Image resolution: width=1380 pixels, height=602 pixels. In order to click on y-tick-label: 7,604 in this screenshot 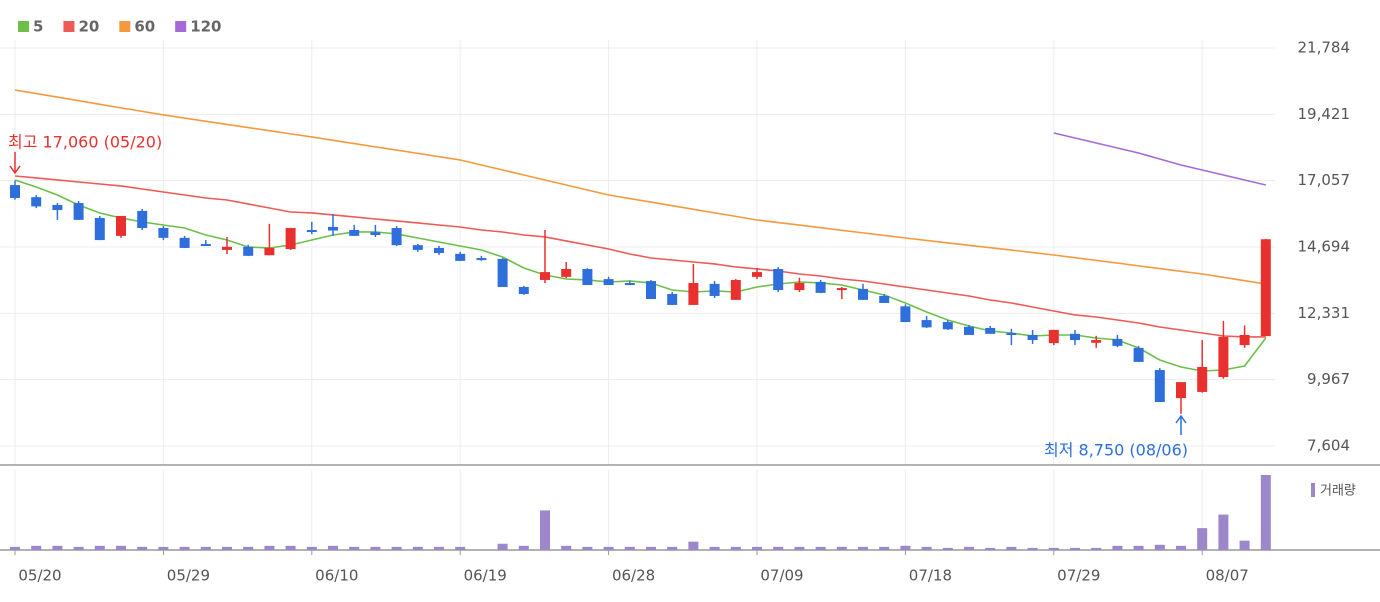, I will do `click(1328, 445)`.